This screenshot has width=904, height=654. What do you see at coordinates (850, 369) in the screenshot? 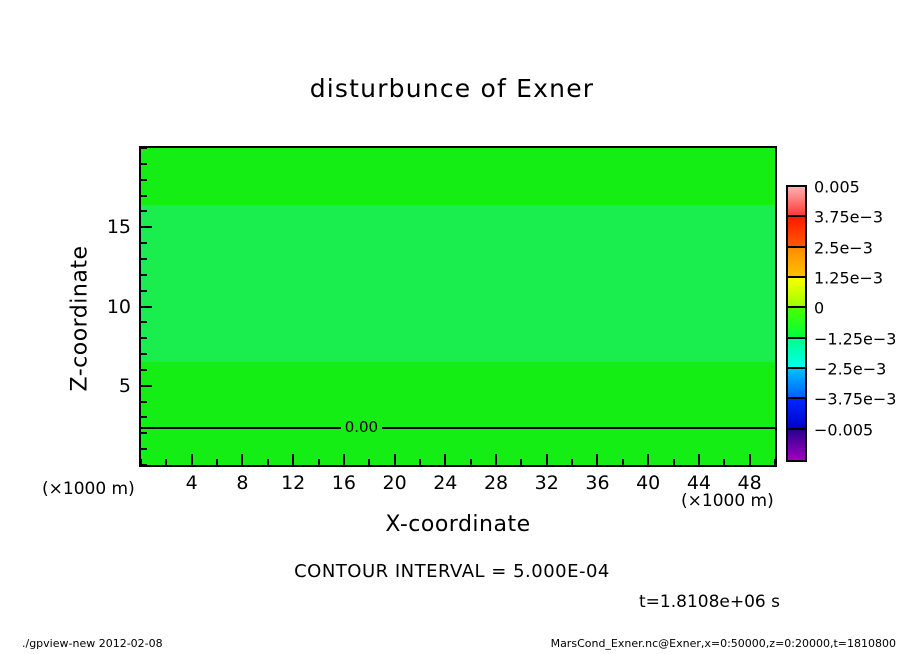
I see `colorbar-tick-label: −2.5e−3` at bounding box center [850, 369].